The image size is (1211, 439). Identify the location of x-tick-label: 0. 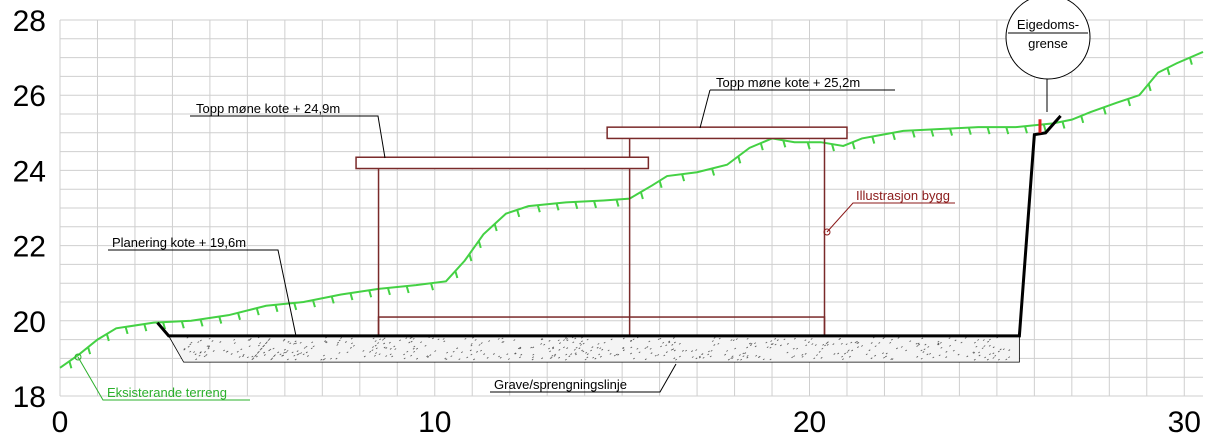
(60, 422).